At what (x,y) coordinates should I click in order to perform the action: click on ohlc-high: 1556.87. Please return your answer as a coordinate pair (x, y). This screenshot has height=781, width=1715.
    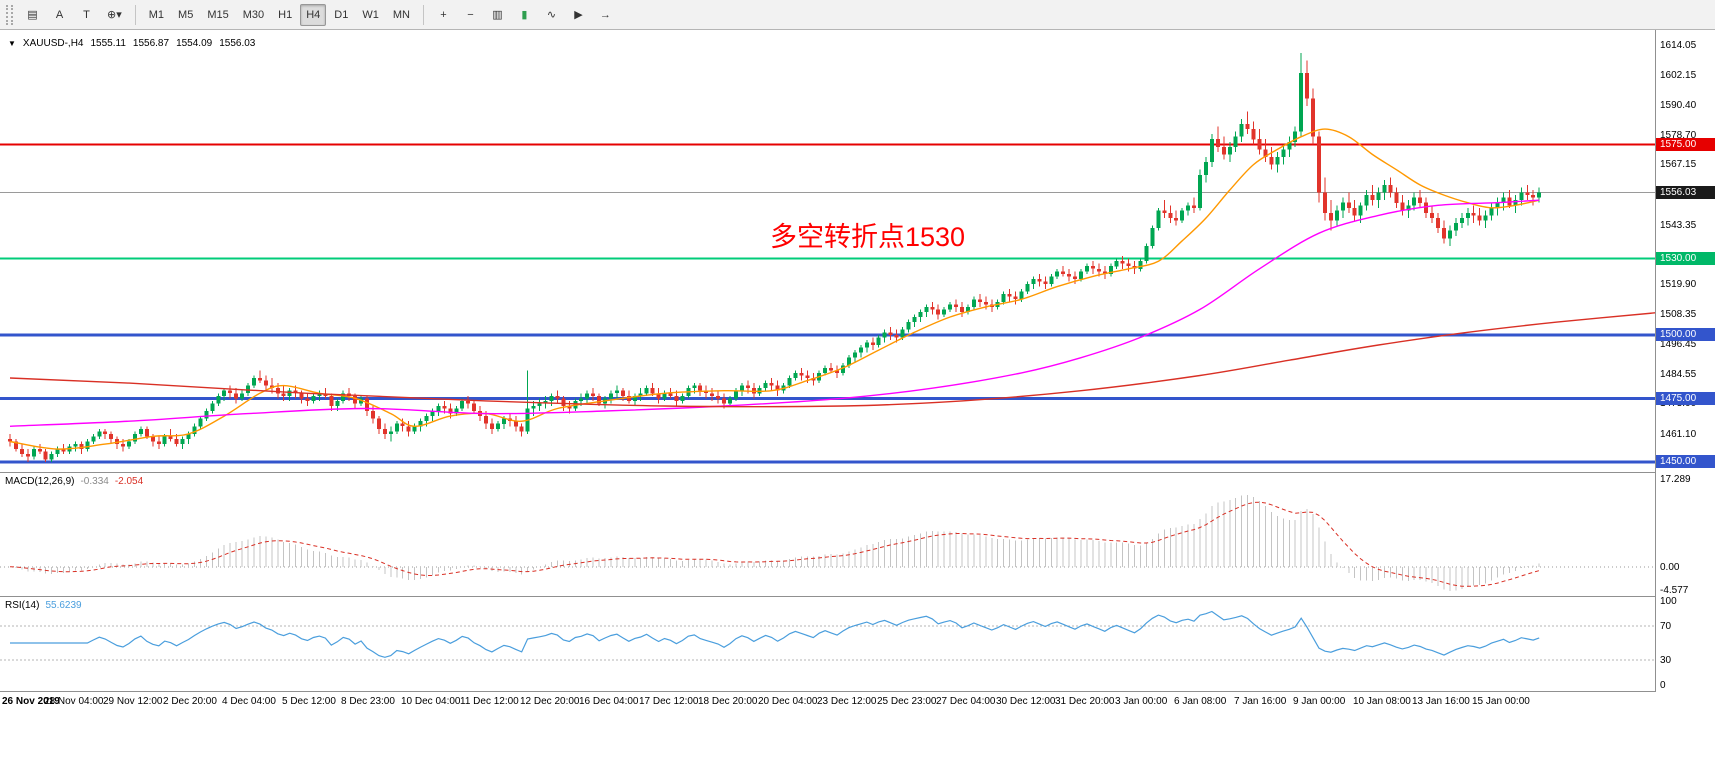
    Looking at the image, I should click on (151, 43).